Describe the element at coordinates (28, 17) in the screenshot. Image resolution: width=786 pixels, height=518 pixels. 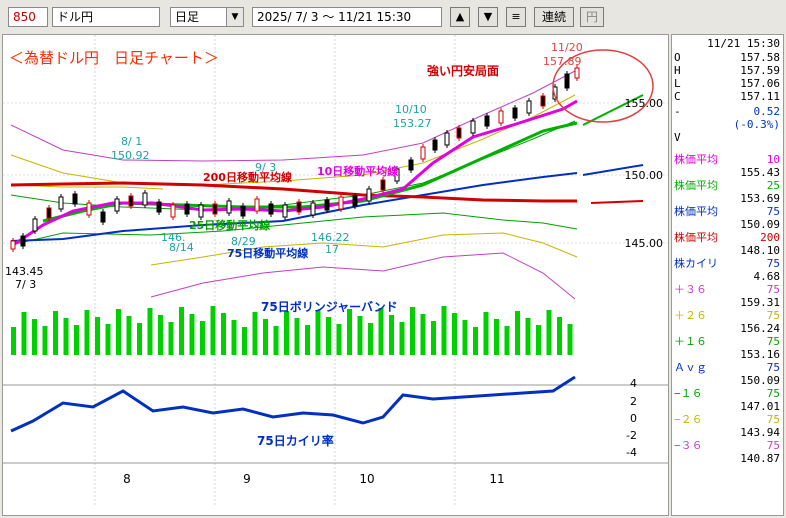
I see `code-field: 850` at that location.